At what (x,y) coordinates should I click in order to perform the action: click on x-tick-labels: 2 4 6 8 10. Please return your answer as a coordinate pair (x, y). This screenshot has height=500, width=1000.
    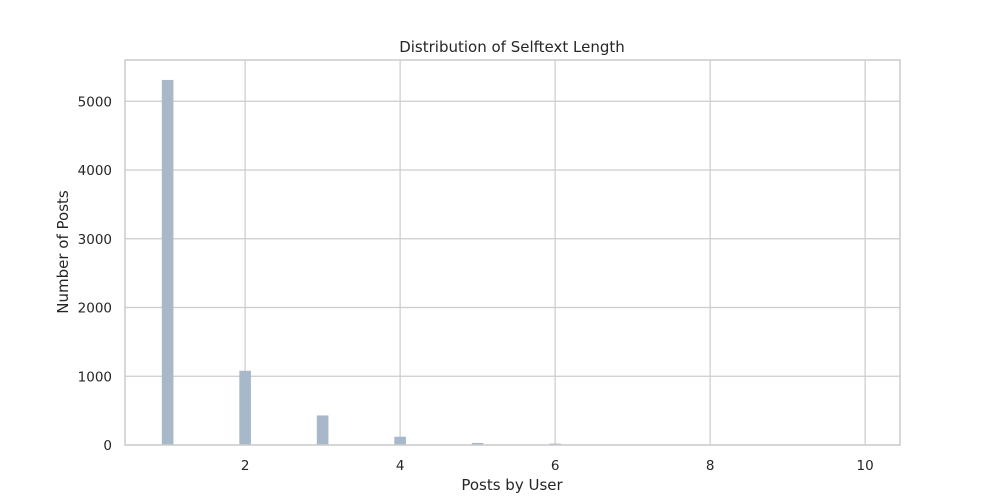
    Looking at the image, I should click on (557, 466).